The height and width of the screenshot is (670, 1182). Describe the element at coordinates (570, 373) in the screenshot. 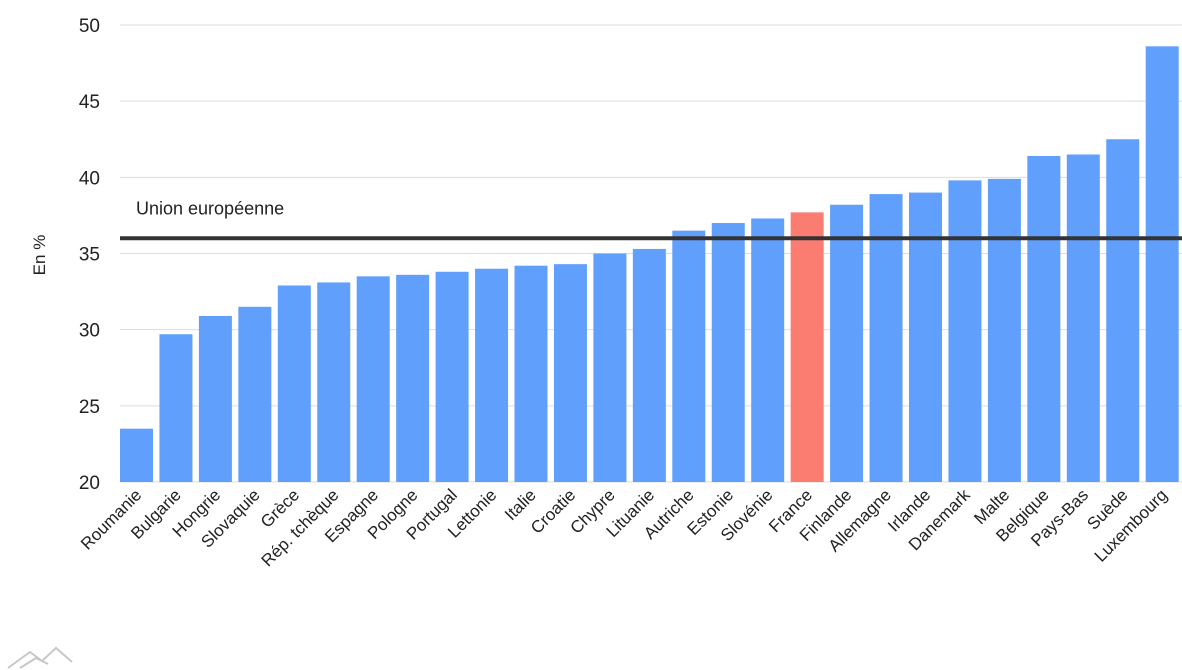

I see `bar-croatie` at that location.